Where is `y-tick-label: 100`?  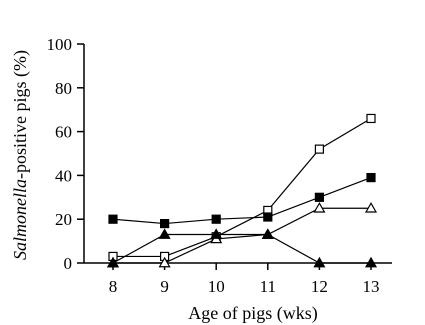
y-tick-label: 100 is located at coordinates (60, 44).